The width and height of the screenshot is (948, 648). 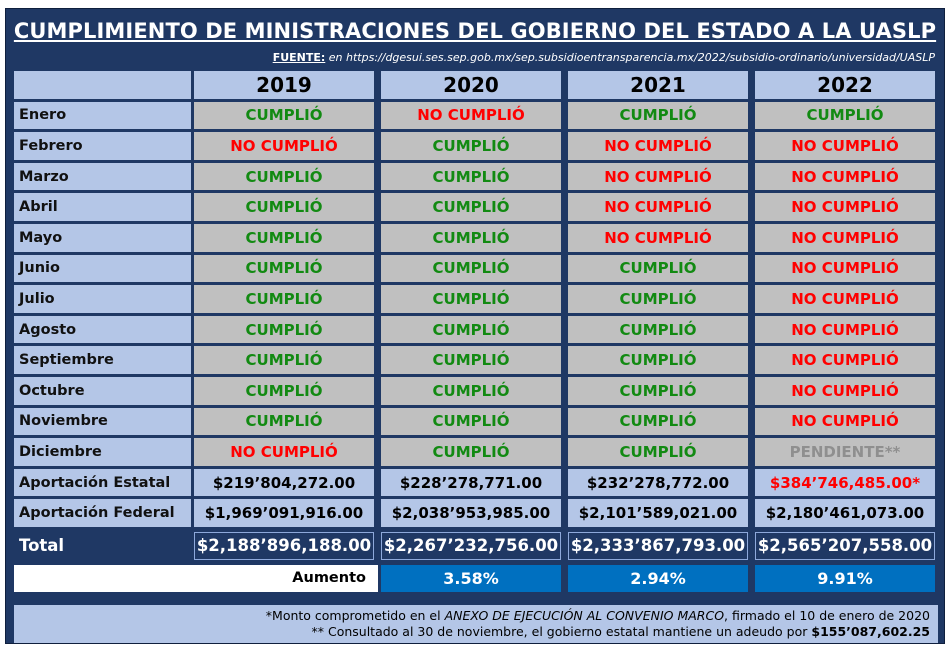 What do you see at coordinates (845, 513) in the screenshot?
I see `federal-value: $2,180’461,073.00` at bounding box center [845, 513].